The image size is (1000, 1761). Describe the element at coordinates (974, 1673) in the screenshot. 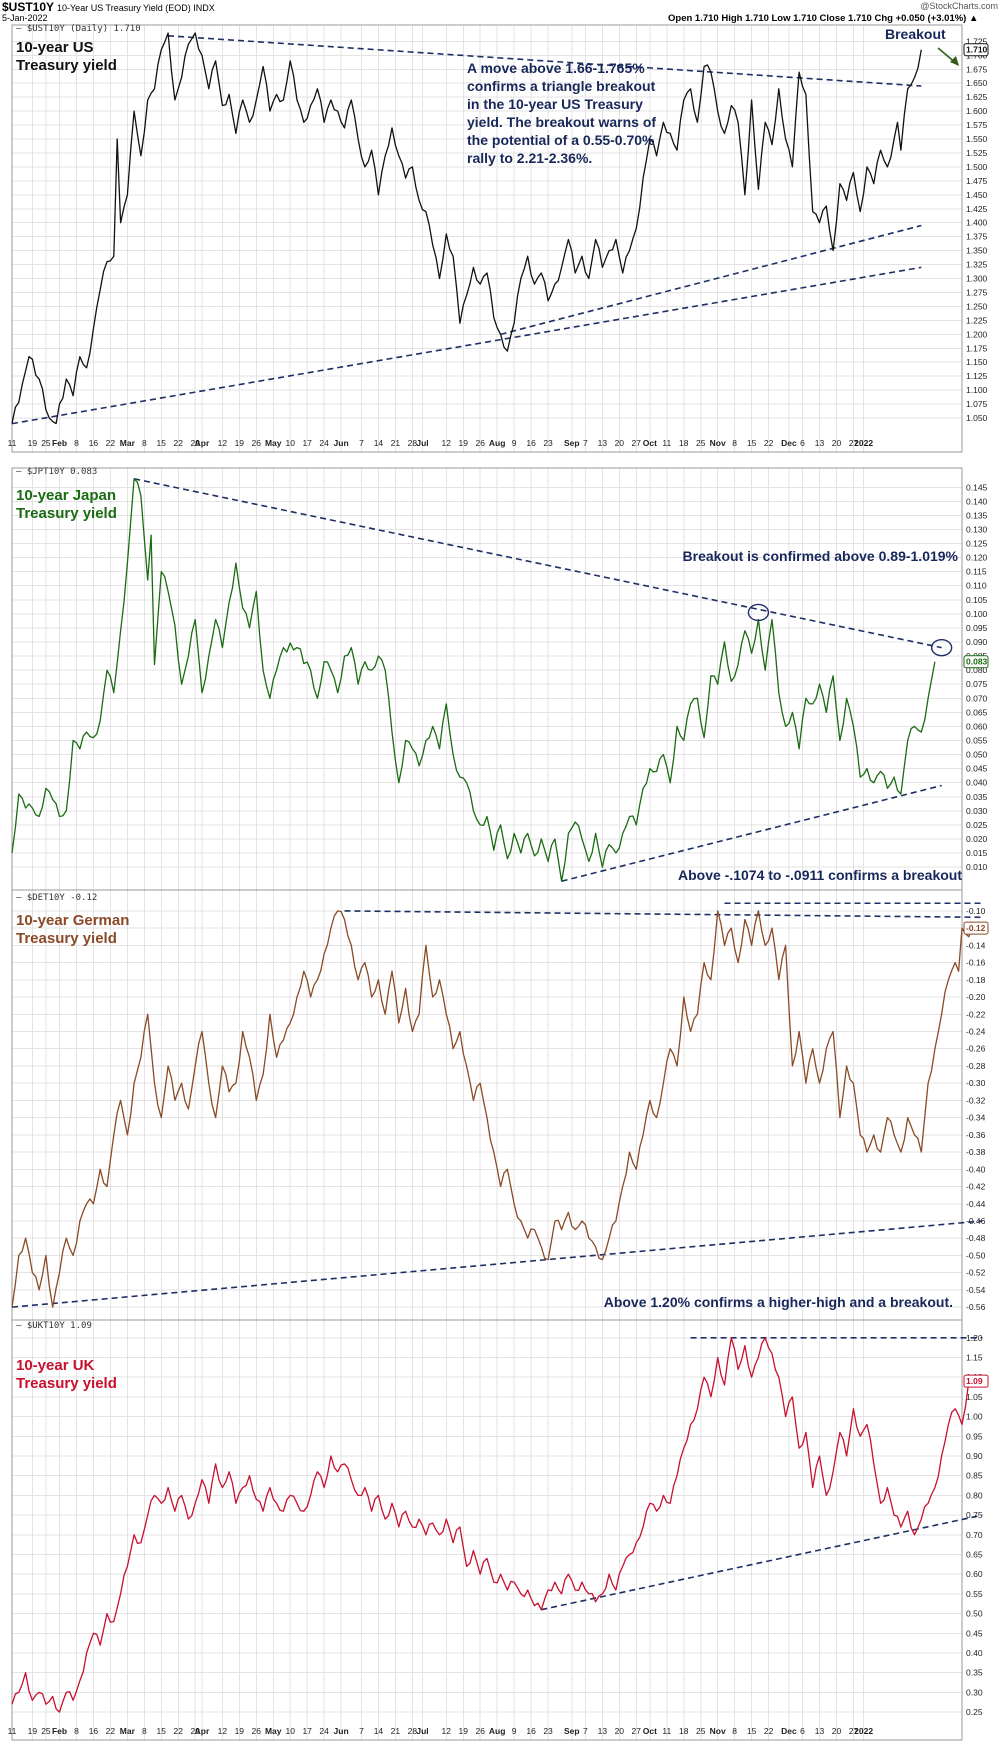

I see `y-tick-label: 0.35` at that location.